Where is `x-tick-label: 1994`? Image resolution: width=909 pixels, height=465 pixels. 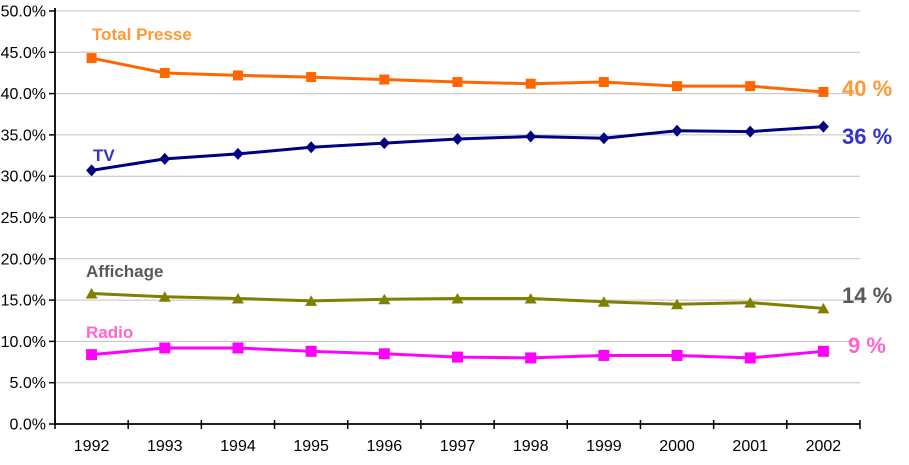 x-tick-label: 1994 is located at coordinates (238, 446).